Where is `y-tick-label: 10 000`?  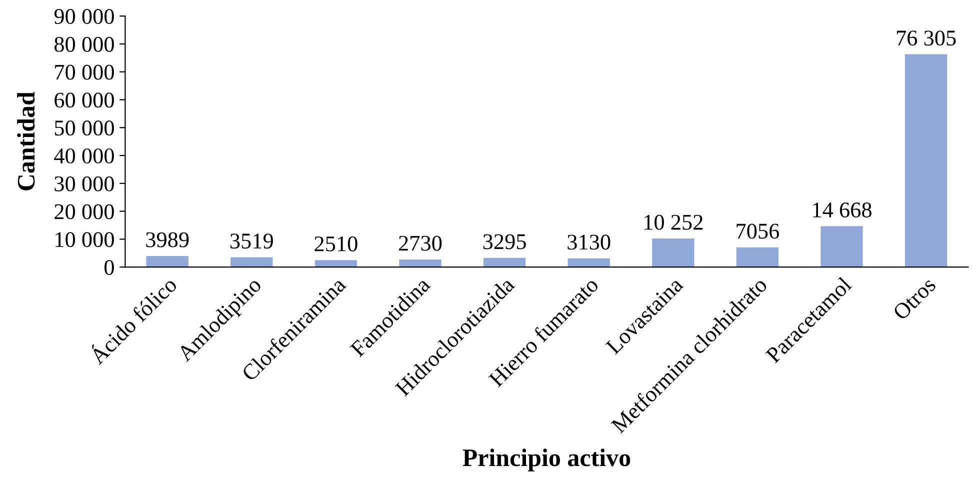
y-tick-label: 10 000 is located at coordinates (85, 240).